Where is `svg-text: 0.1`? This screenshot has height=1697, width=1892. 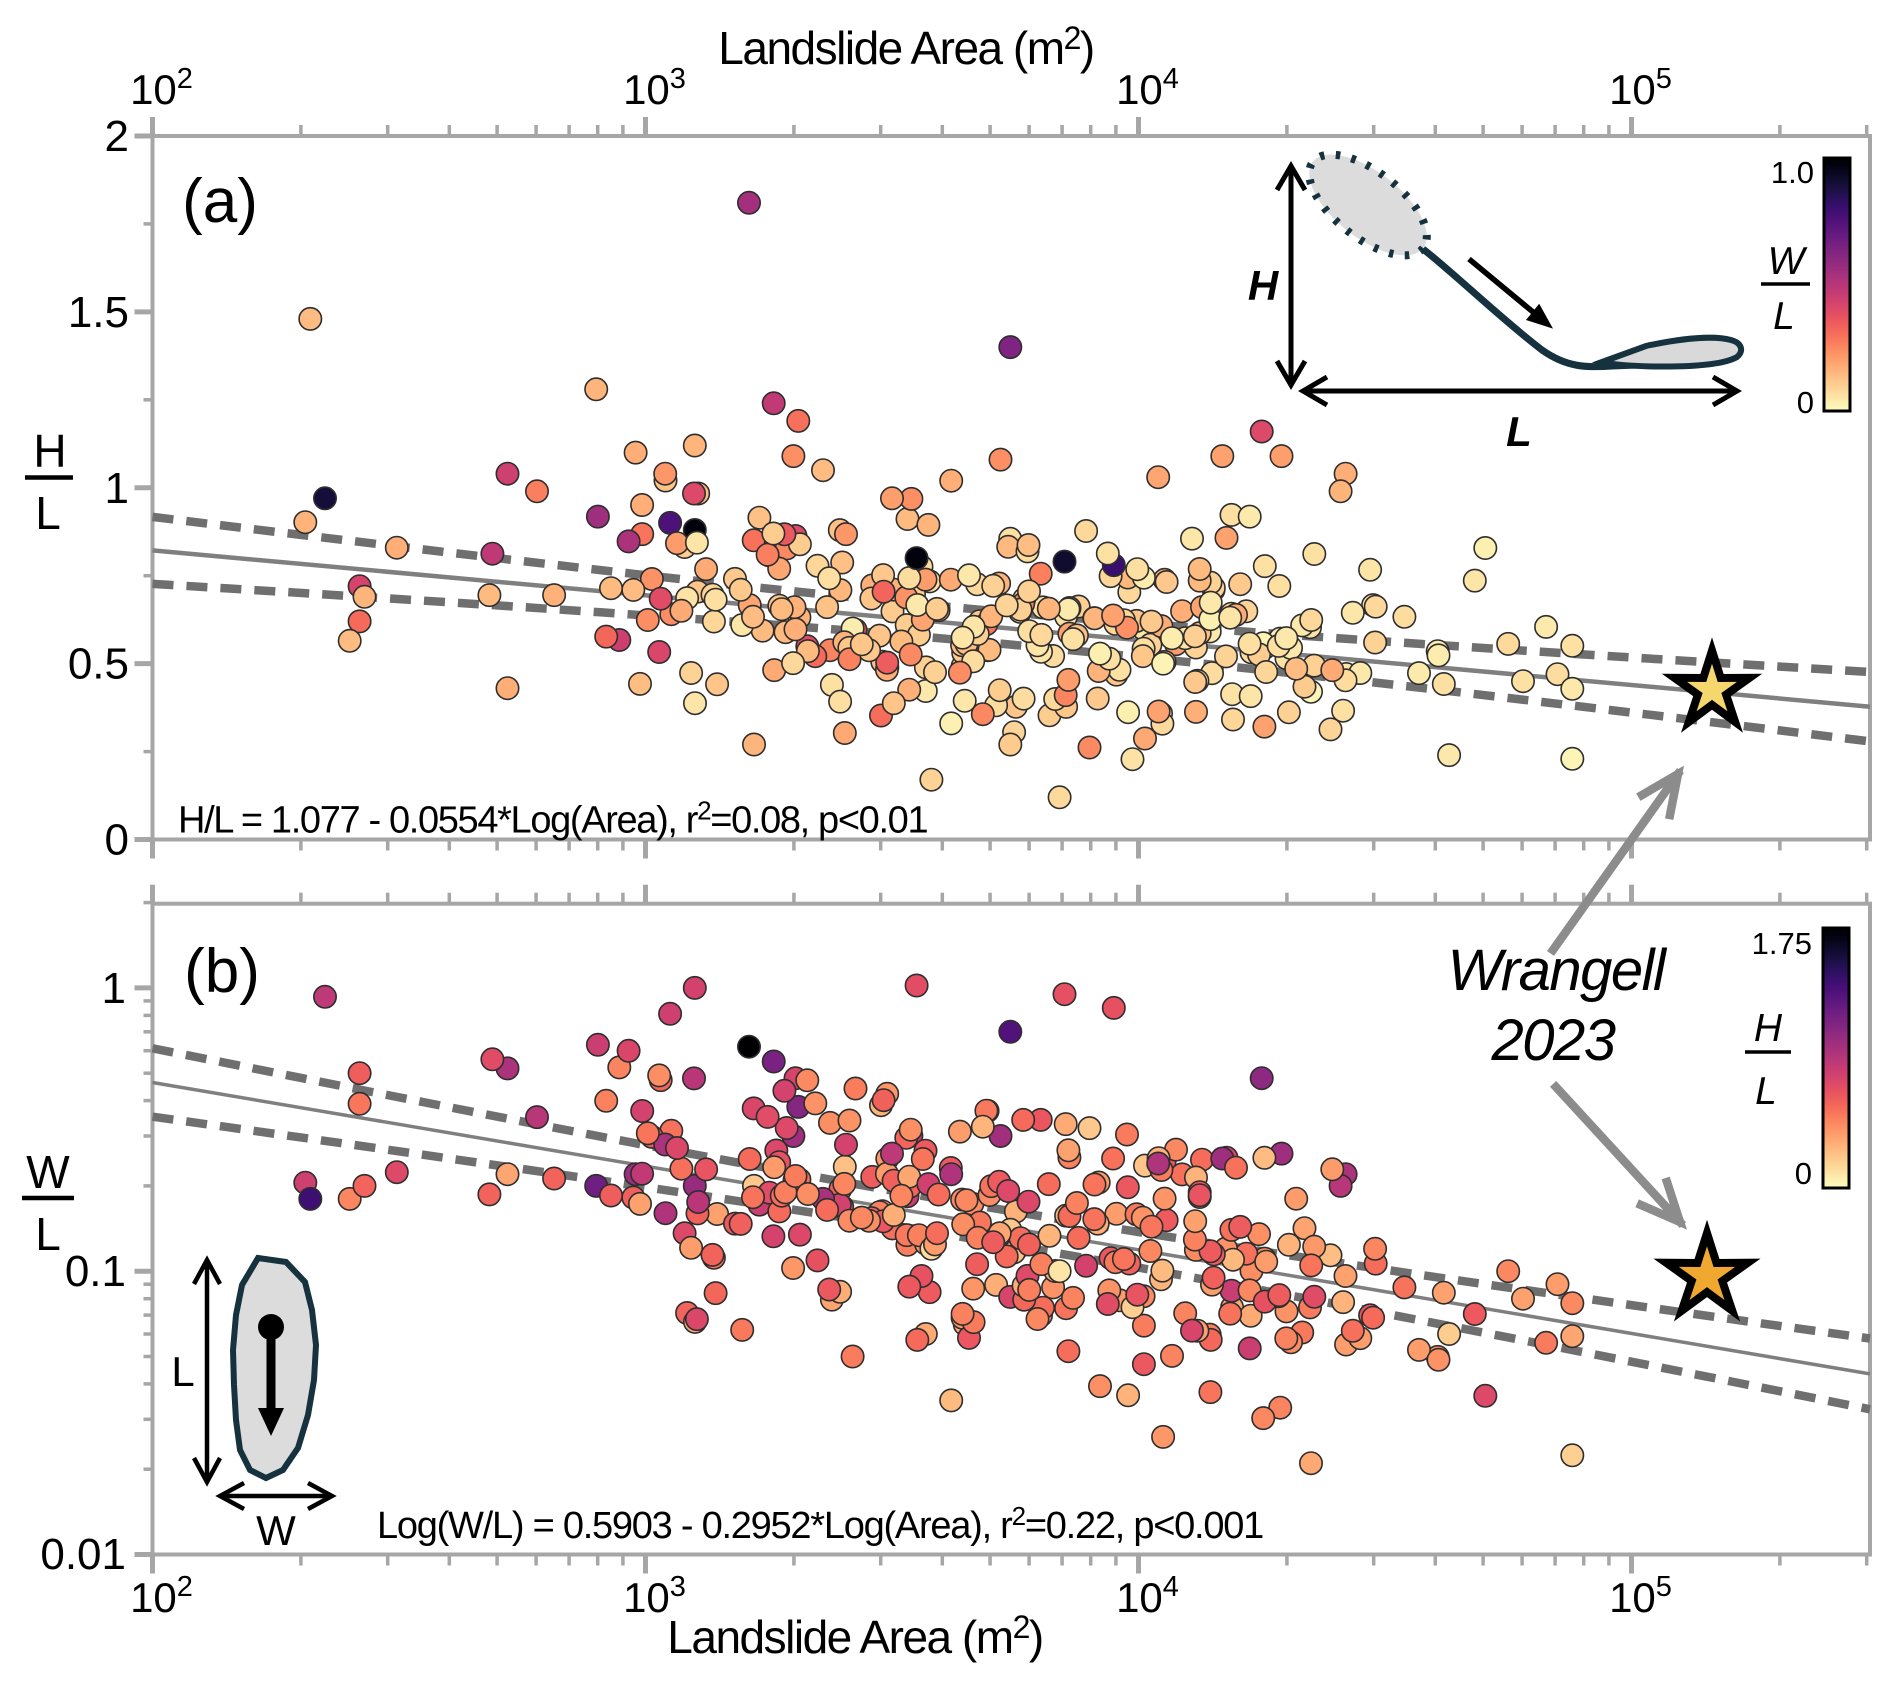
svg-text: 0.1 is located at coordinates (95, 1271).